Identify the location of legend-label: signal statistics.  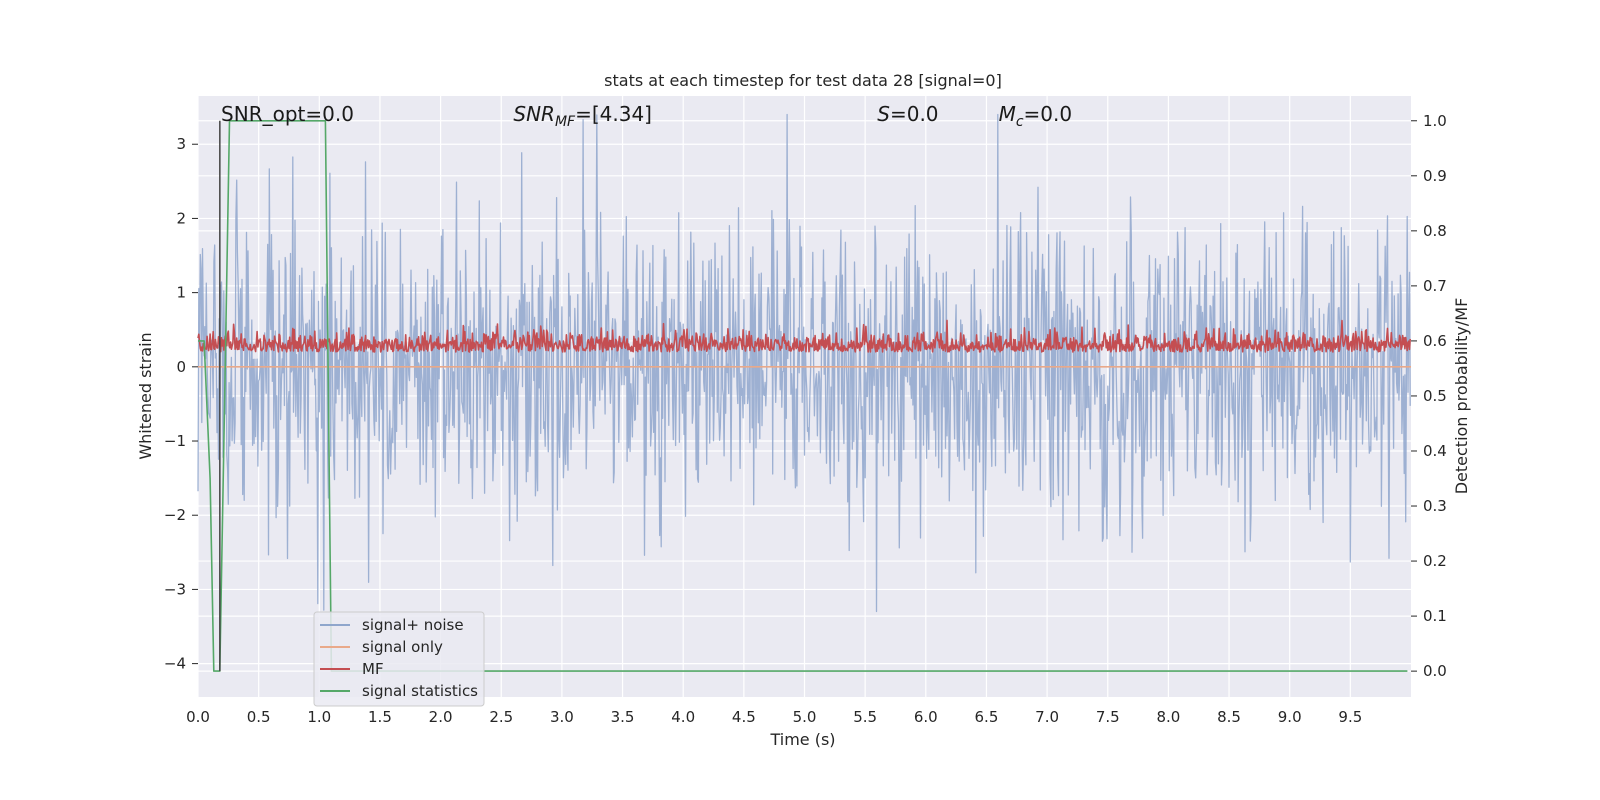
(420, 691).